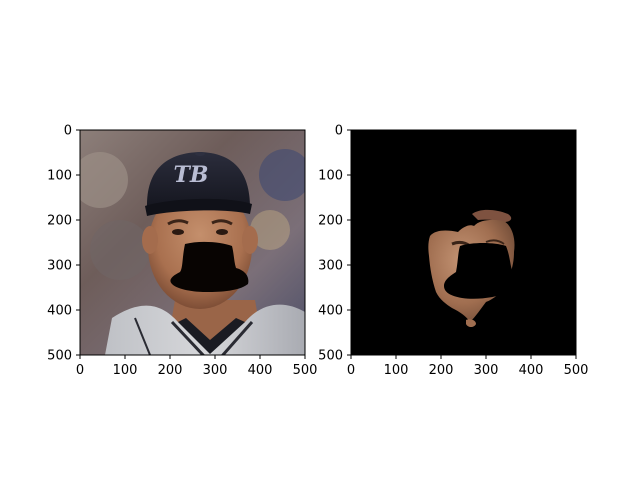  Describe the element at coordinates (191, 175) in the screenshot. I see `cap-logo-text: TB` at that location.